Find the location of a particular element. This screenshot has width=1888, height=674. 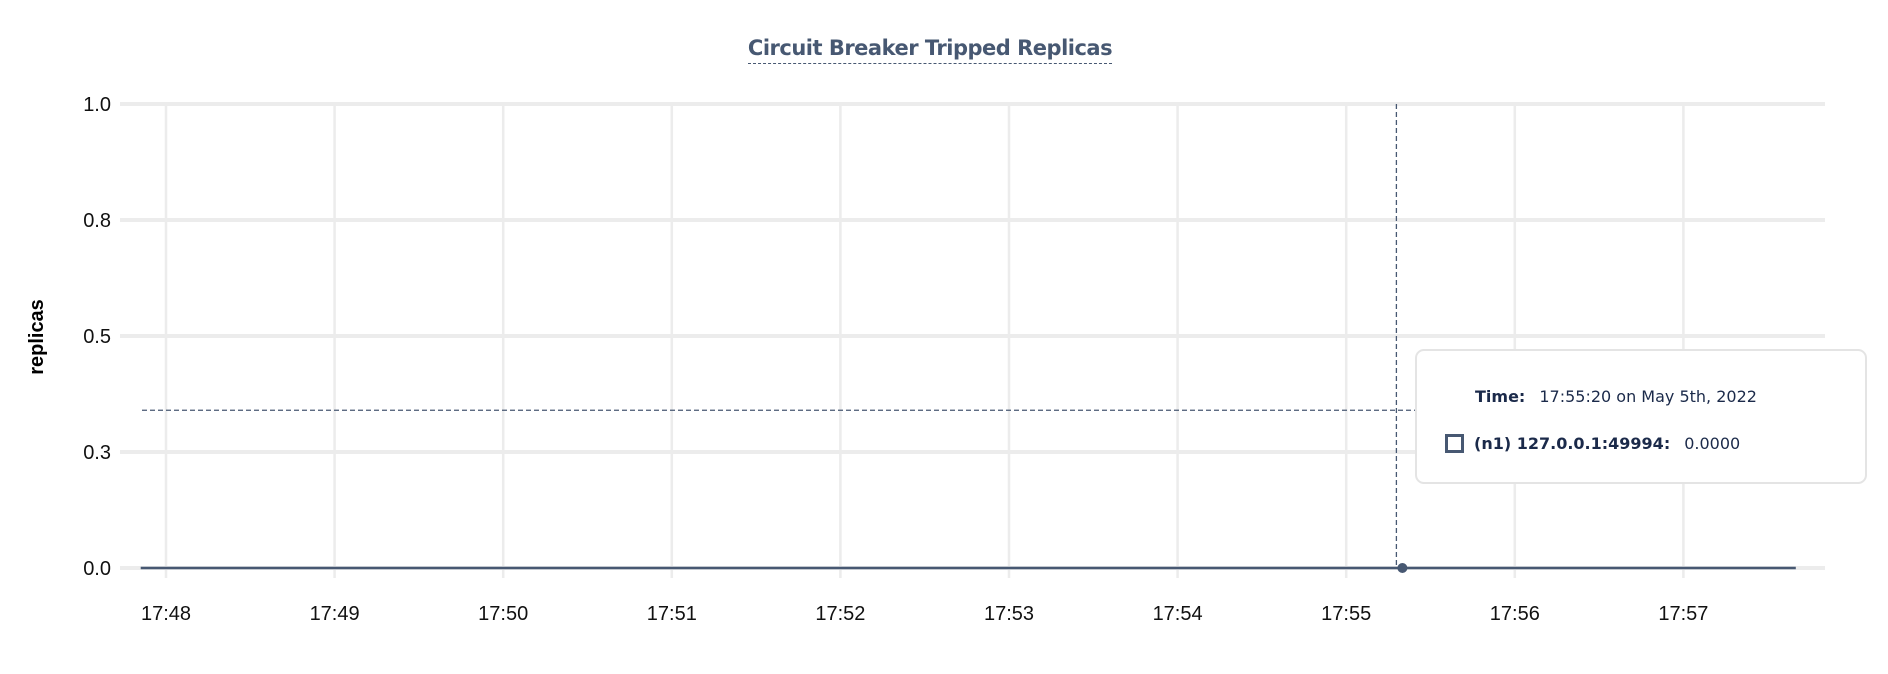

y-axis-label: replicas is located at coordinates (37, 337).